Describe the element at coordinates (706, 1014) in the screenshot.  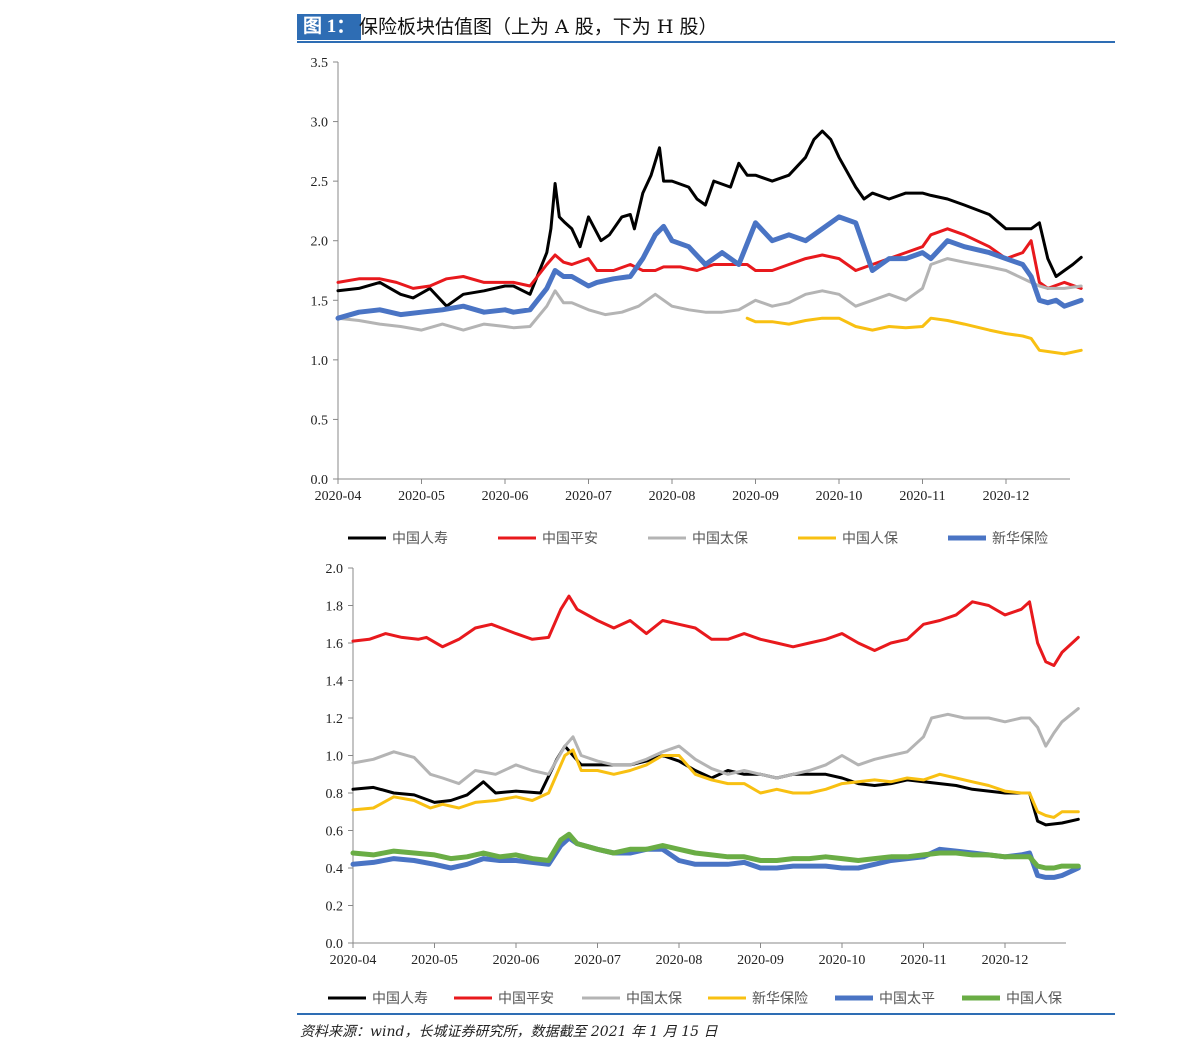
I see `footer-rule` at that location.